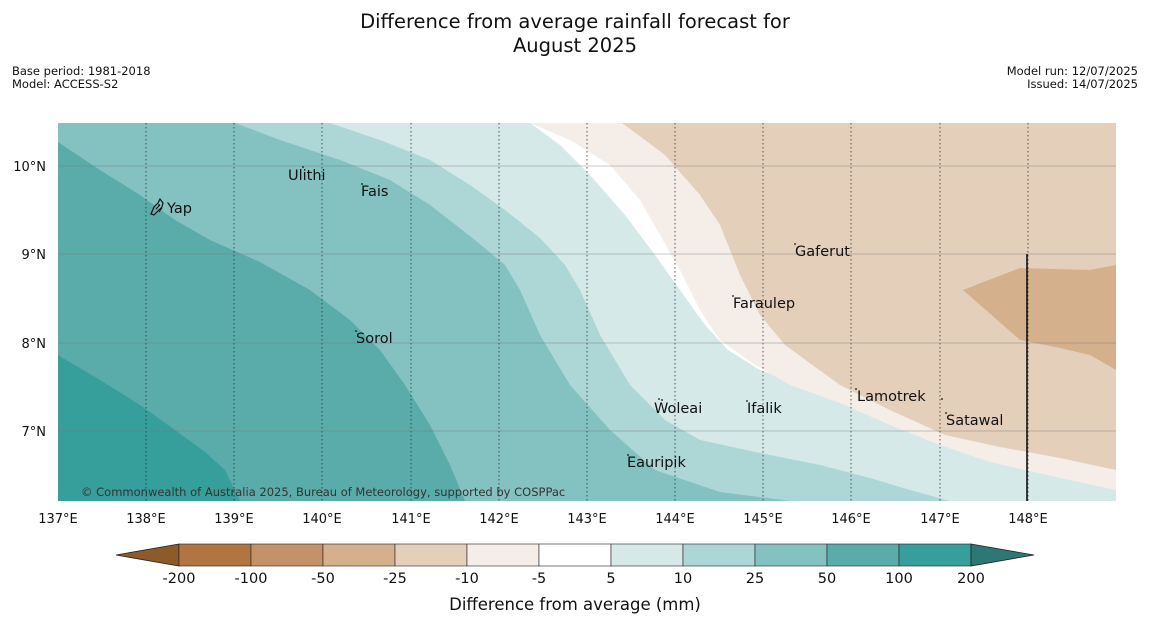  I want to click on colorbar-tick: -25, so click(395, 579).